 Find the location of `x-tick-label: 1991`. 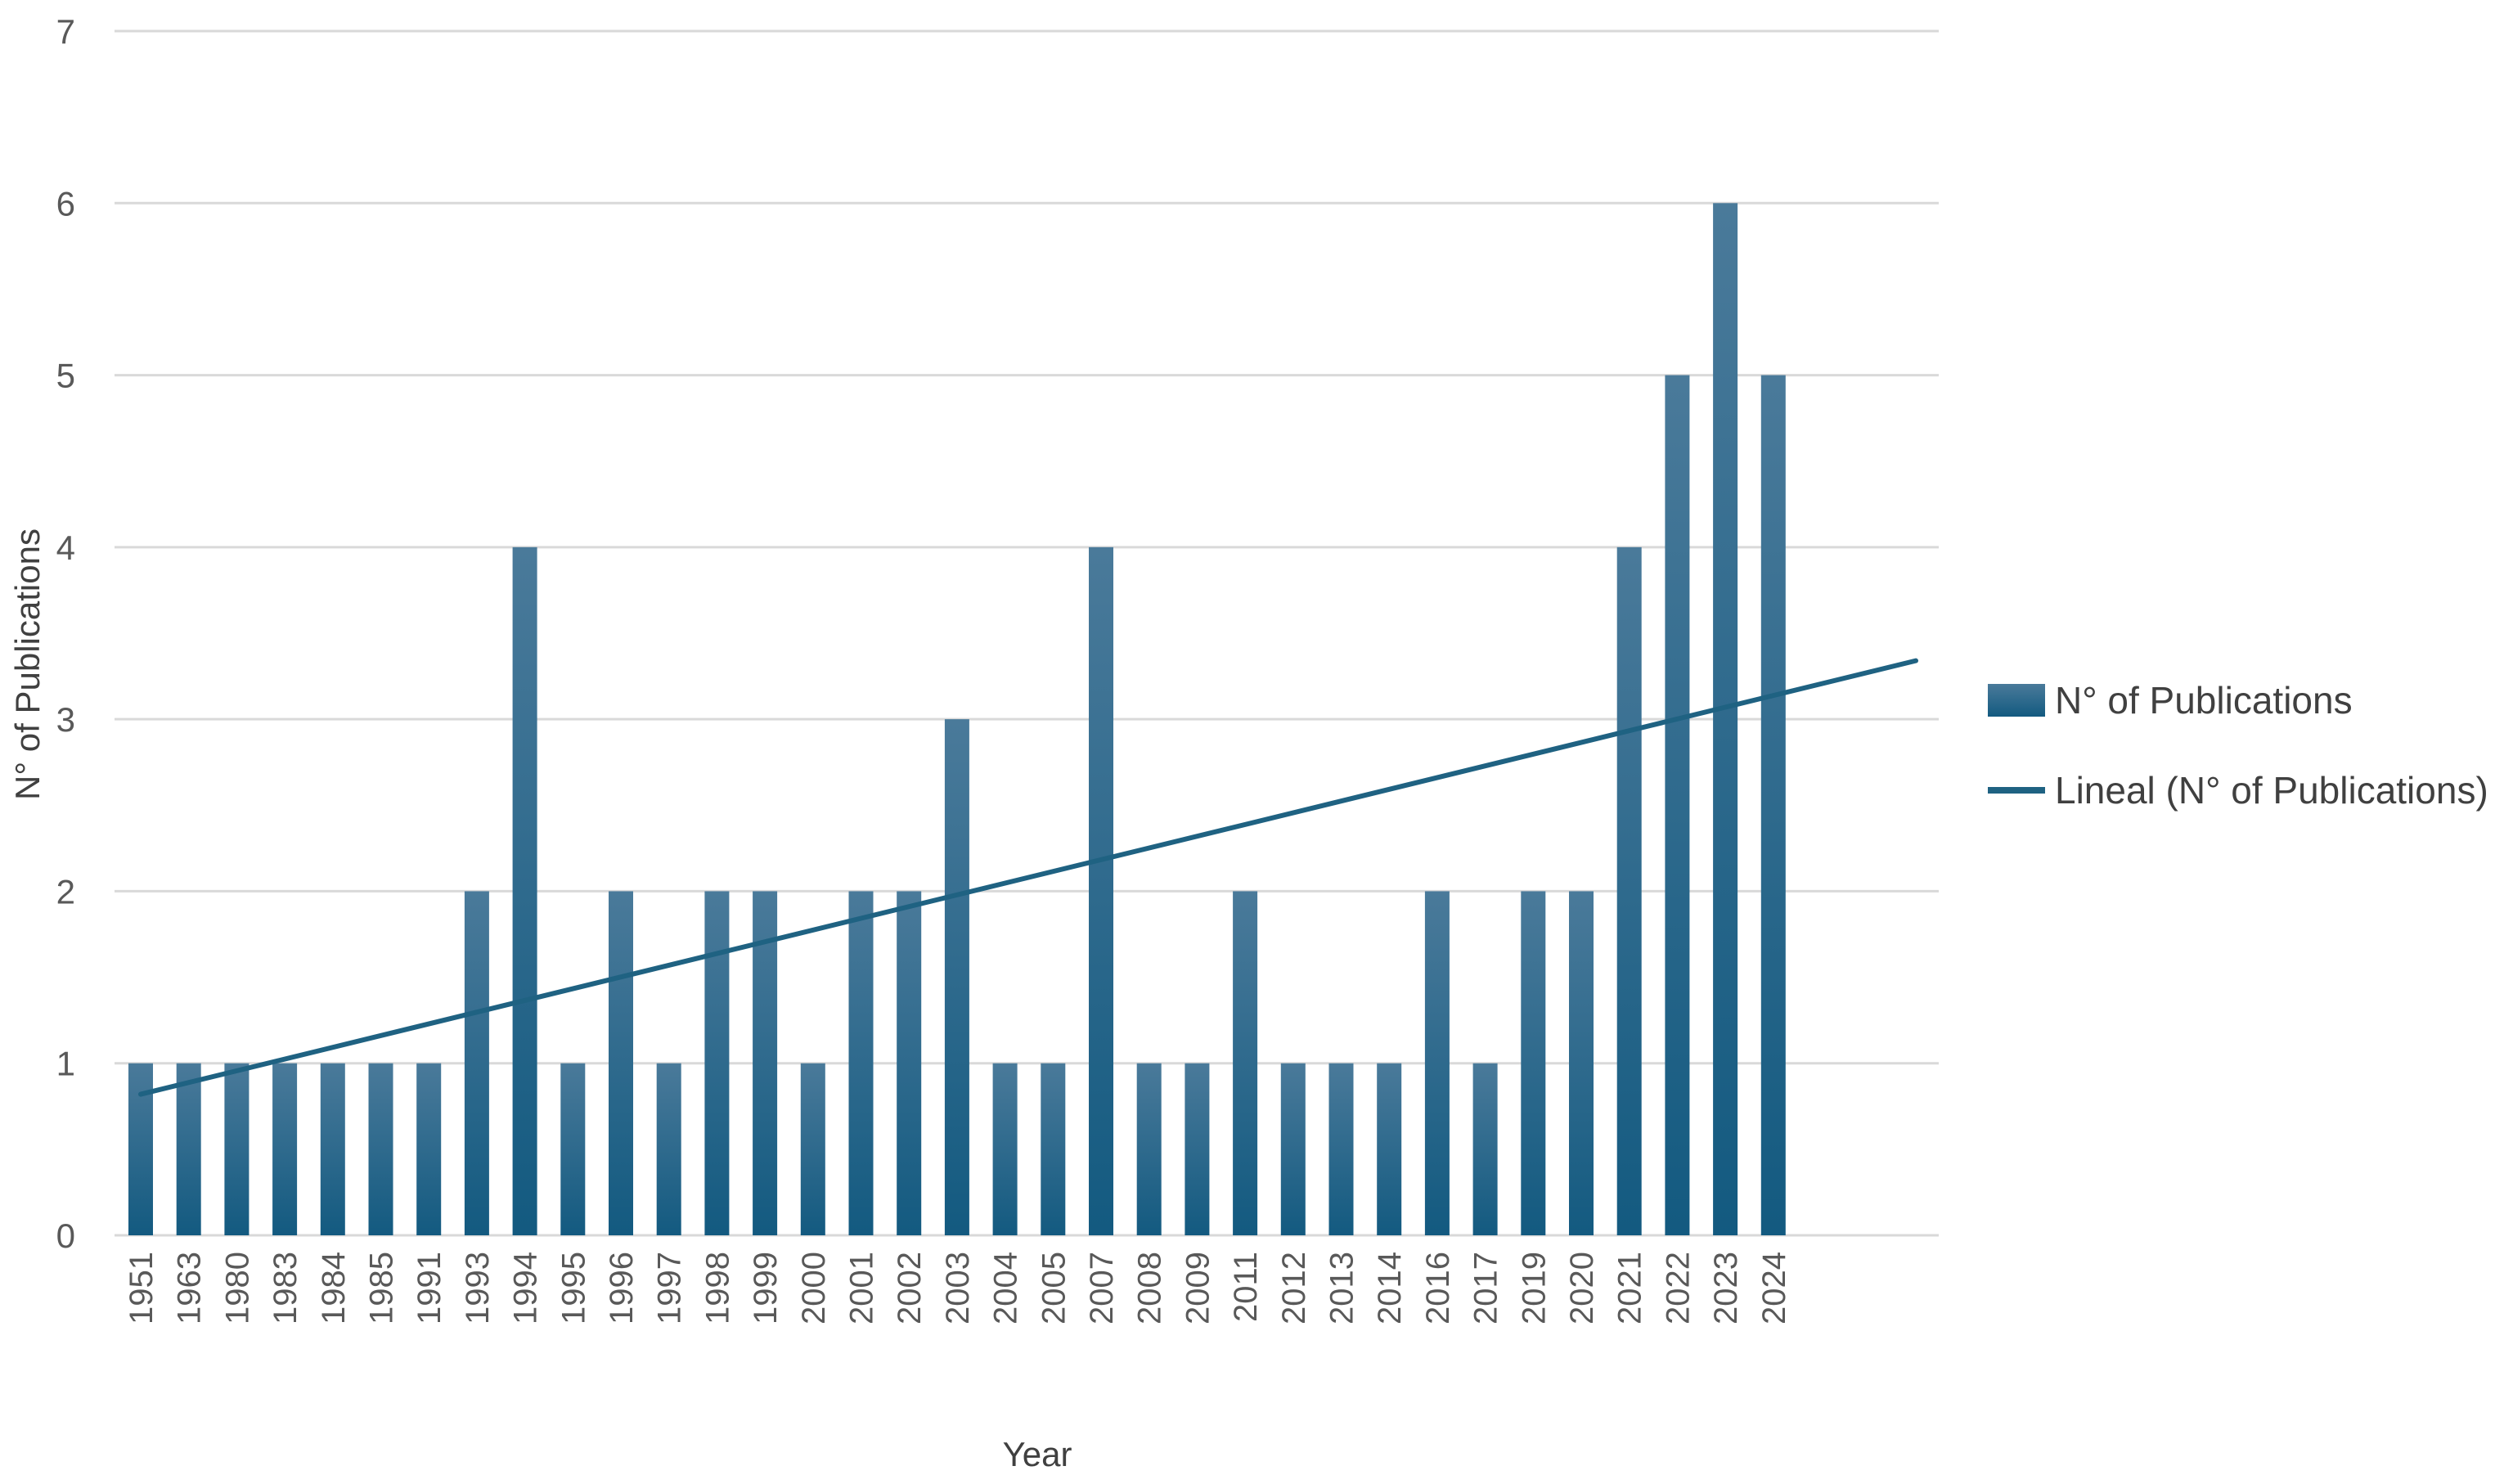

x-tick-label: 1991 is located at coordinates (429, 1288).